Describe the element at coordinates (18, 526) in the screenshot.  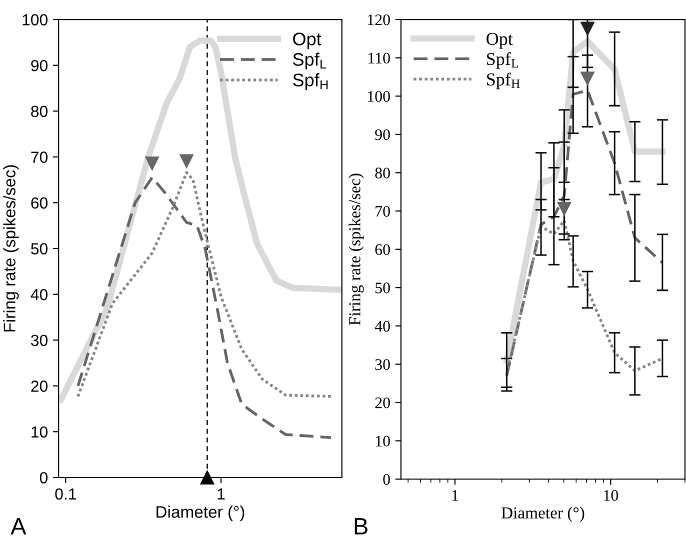
I see `text: A` at that location.